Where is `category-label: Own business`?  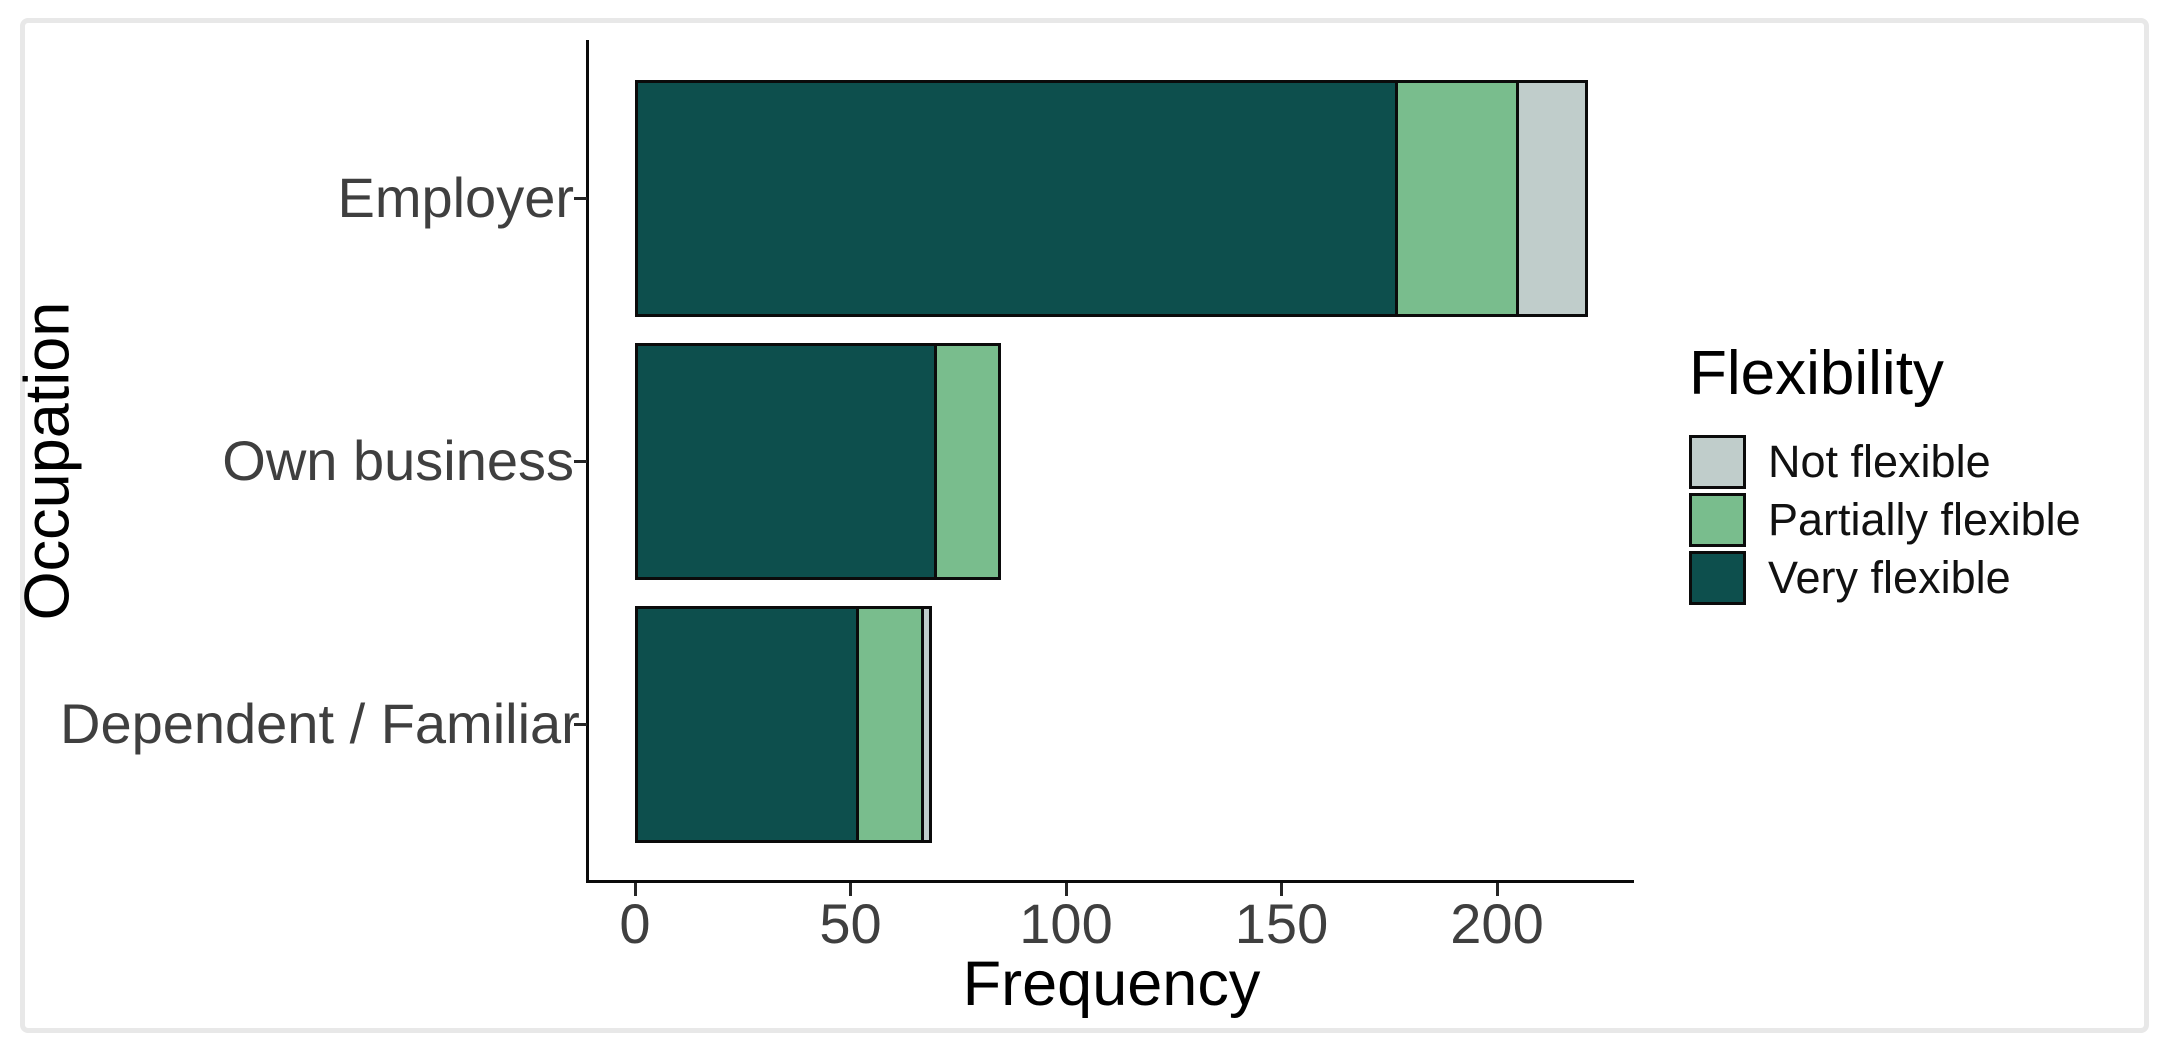 category-label: Own business is located at coordinates (398, 460).